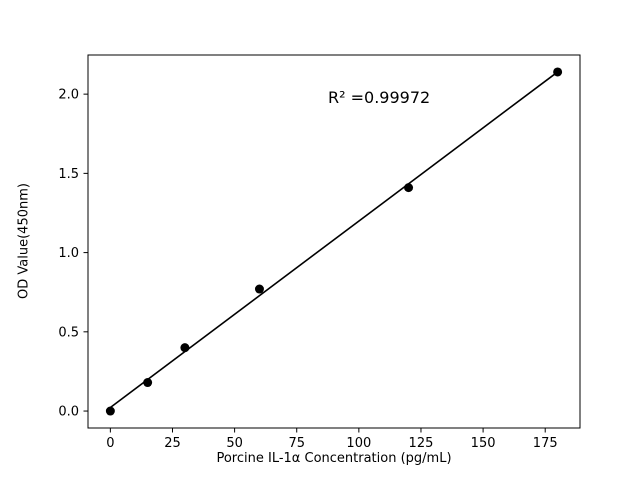 This screenshot has width=640, height=480. Describe the element at coordinates (296, 443) in the screenshot. I see `x-tick-label: 75` at that location.